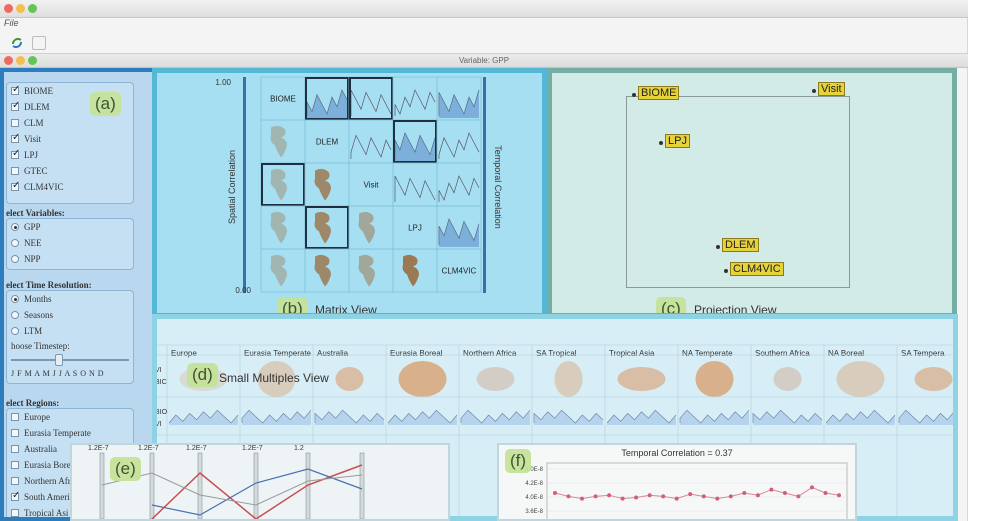 This screenshot has width=981, height=521. Describe the element at coordinates (70, 243) in the screenshot. I see `radio-option: NEE` at that location.